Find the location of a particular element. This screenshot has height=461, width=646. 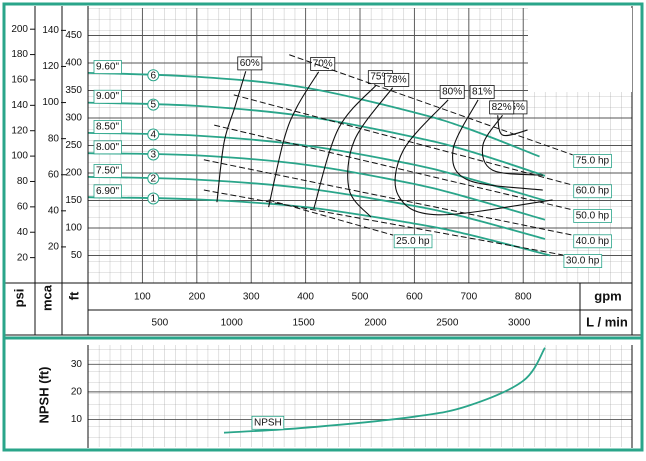

y-tick-label: 400 is located at coordinates (73, 63).